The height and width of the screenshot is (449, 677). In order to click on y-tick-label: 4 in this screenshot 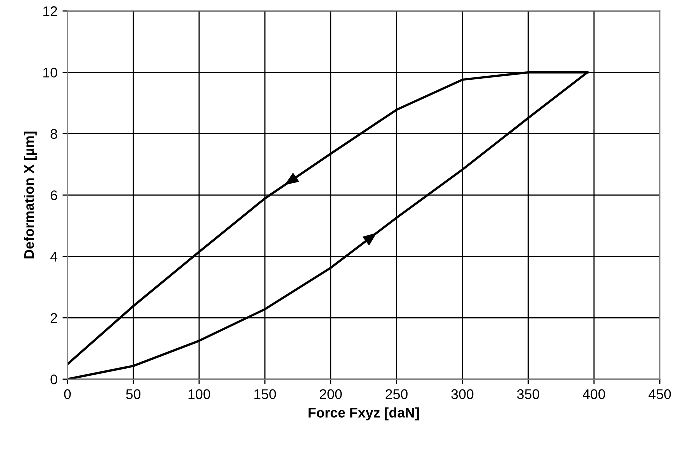, I will do `click(54, 257)`.